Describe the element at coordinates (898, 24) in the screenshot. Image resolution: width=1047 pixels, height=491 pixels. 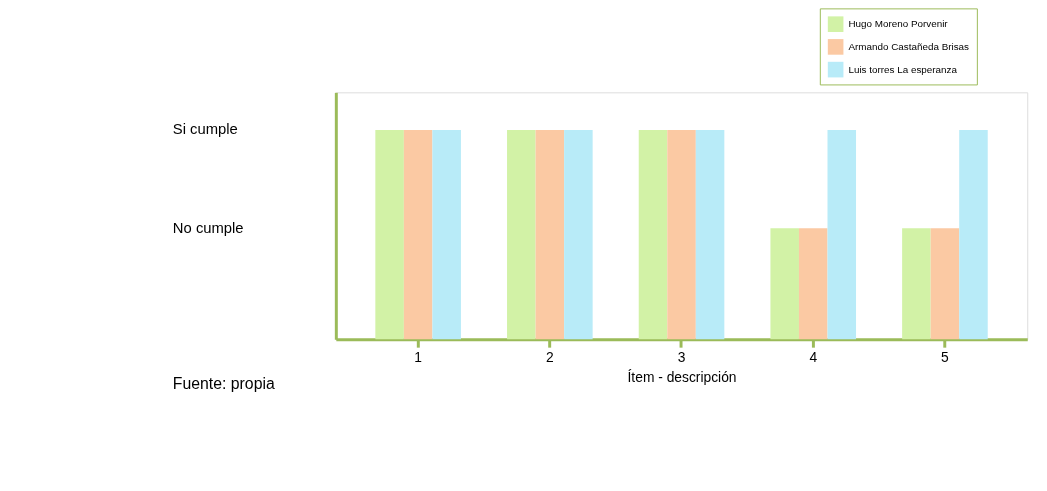
I see `legend-label: Hugo Moreno Porvenir` at that location.